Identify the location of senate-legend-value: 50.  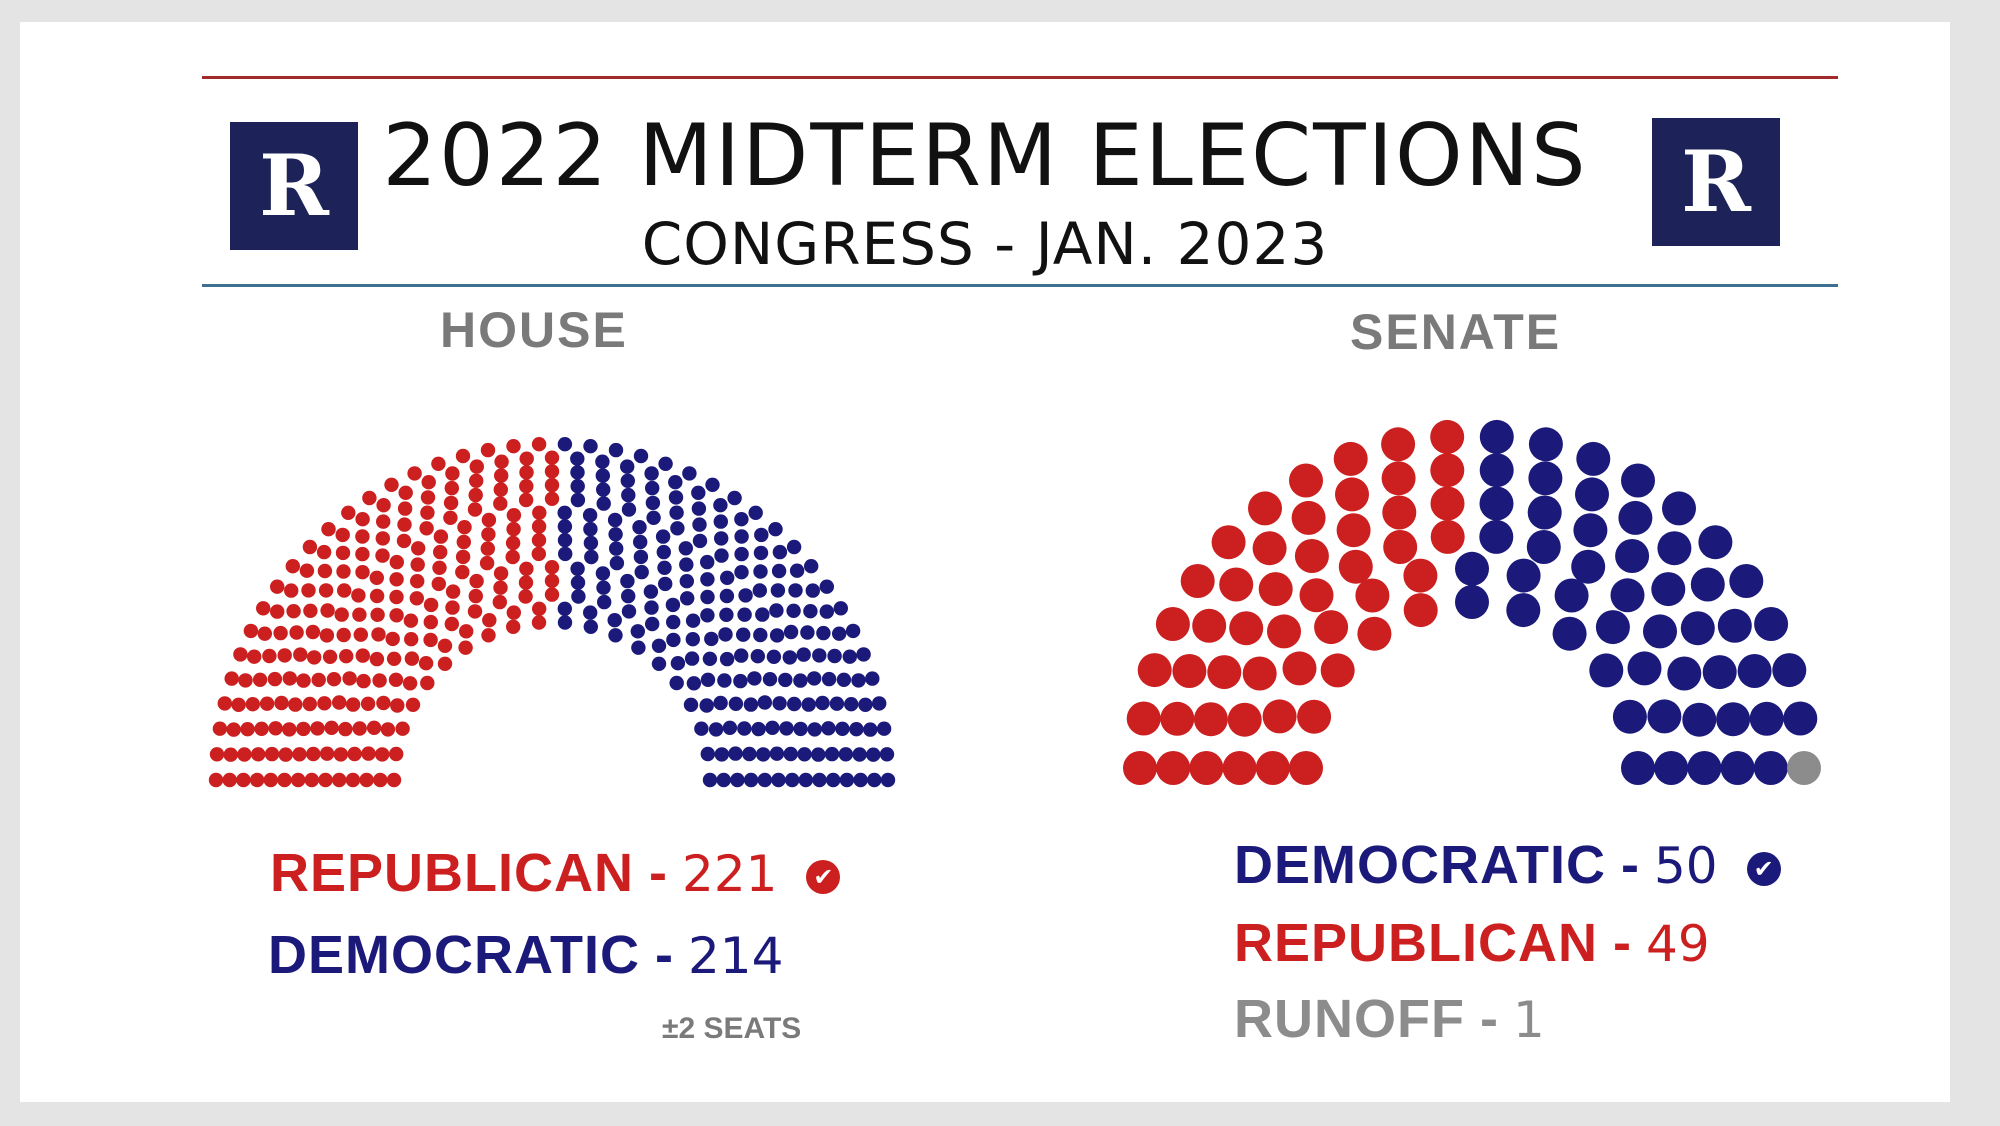
(1685, 866).